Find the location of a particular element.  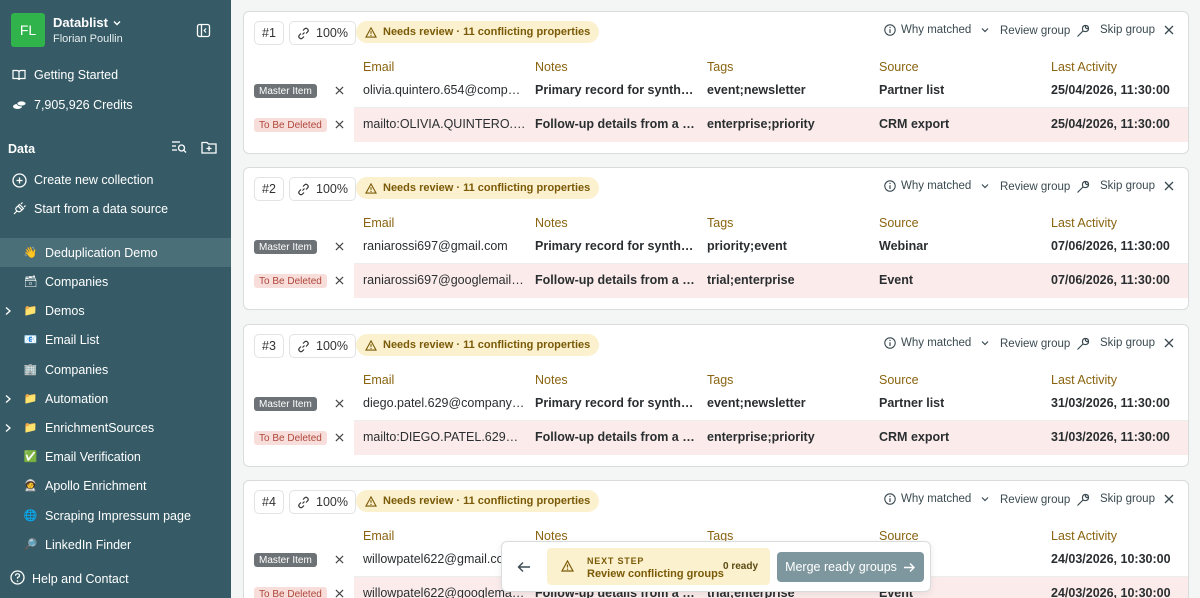

why-matched-label: Why matched is located at coordinates (936, 343).